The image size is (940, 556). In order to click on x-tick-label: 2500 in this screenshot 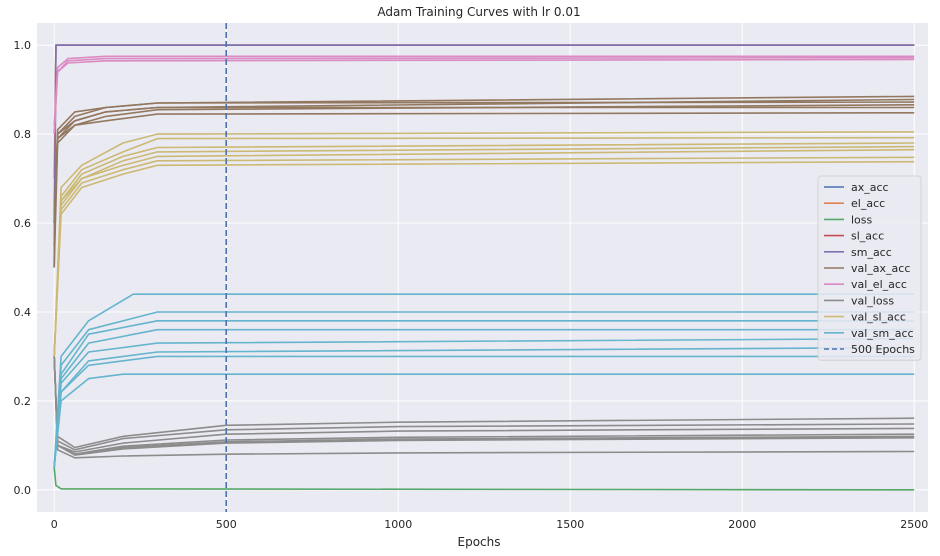, I will do `click(914, 524)`.